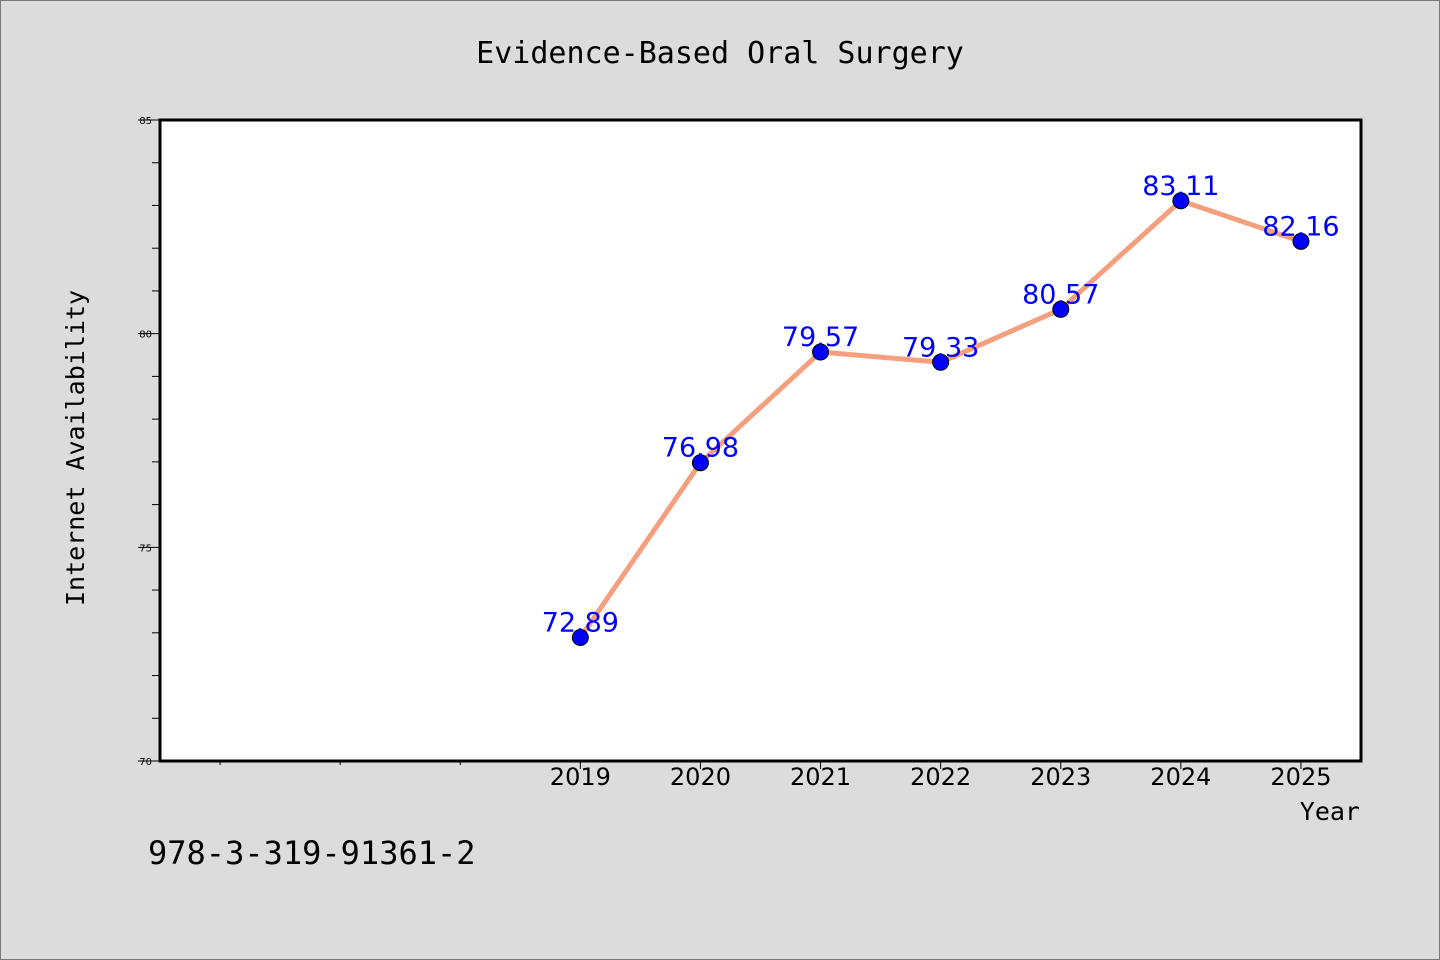  Describe the element at coordinates (1180, 777) in the screenshot. I see `x-tick-label: 2024` at that location.